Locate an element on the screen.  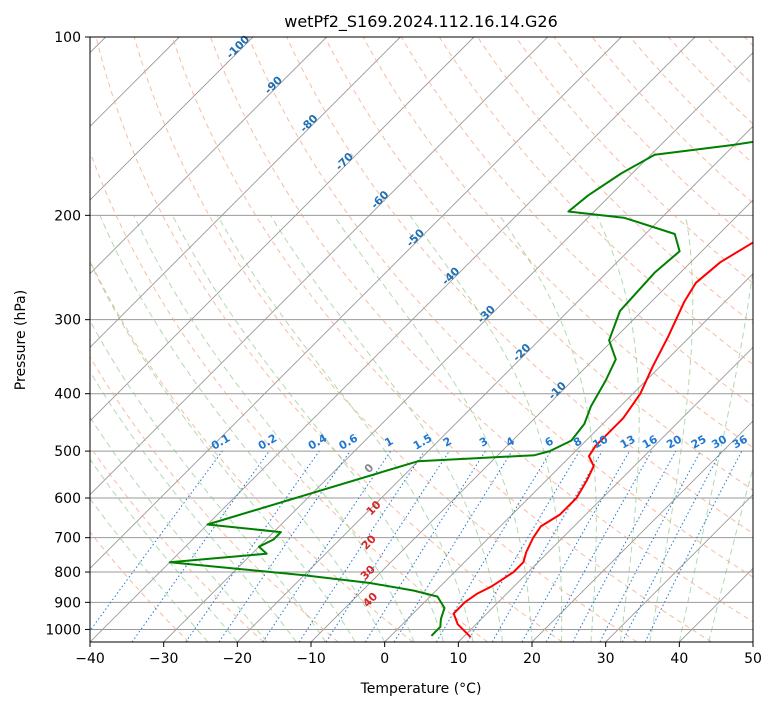
y-tick-label: 700 is located at coordinates (67, 539).